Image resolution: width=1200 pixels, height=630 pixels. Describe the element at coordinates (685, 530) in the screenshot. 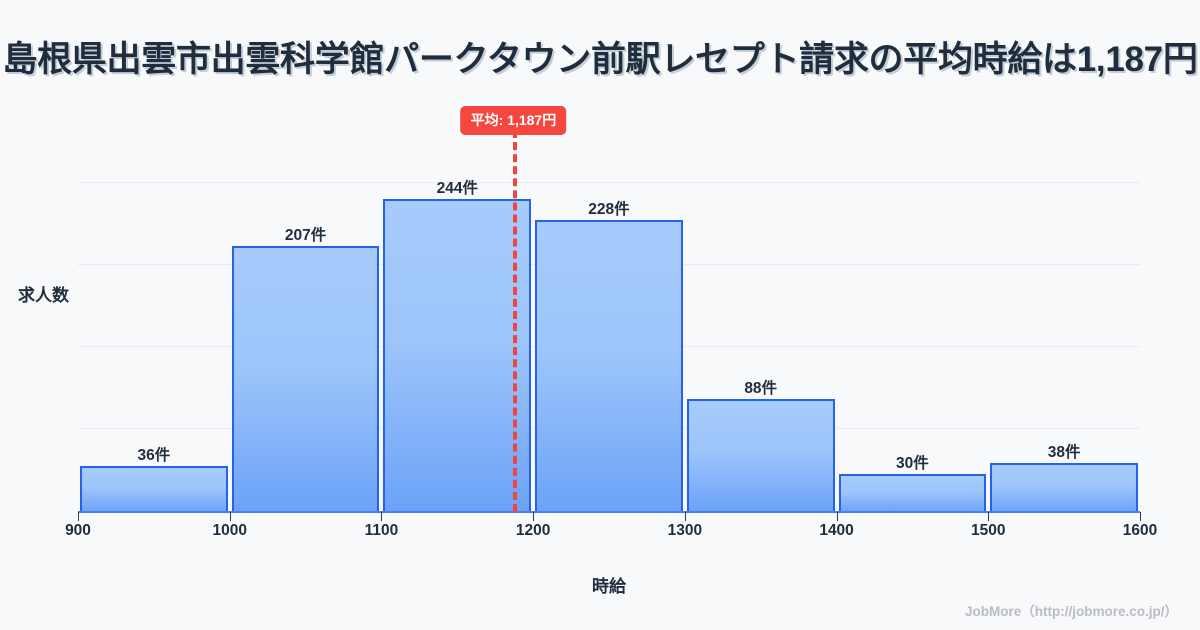

I see `x-tick-label: 1300` at that location.